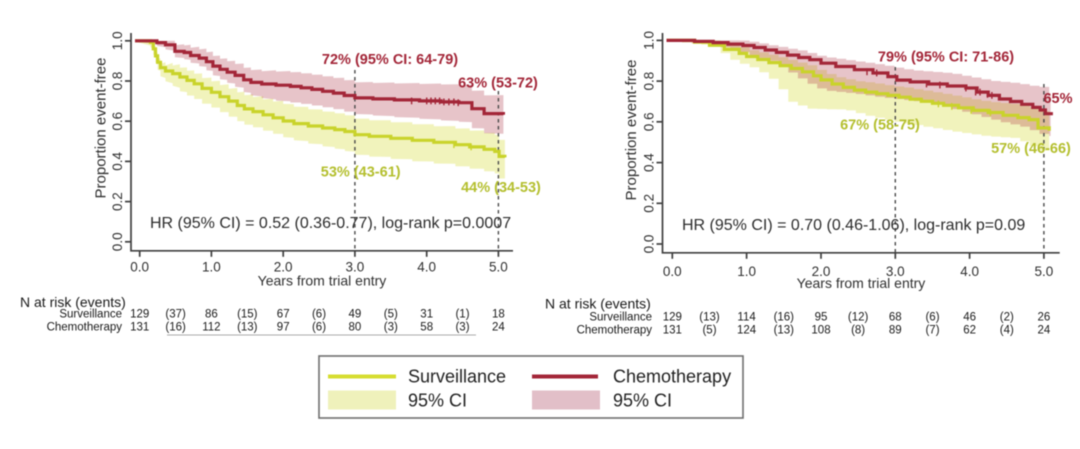 The image size is (1080, 449). I want to click on svg-text: (8), so click(858, 331).